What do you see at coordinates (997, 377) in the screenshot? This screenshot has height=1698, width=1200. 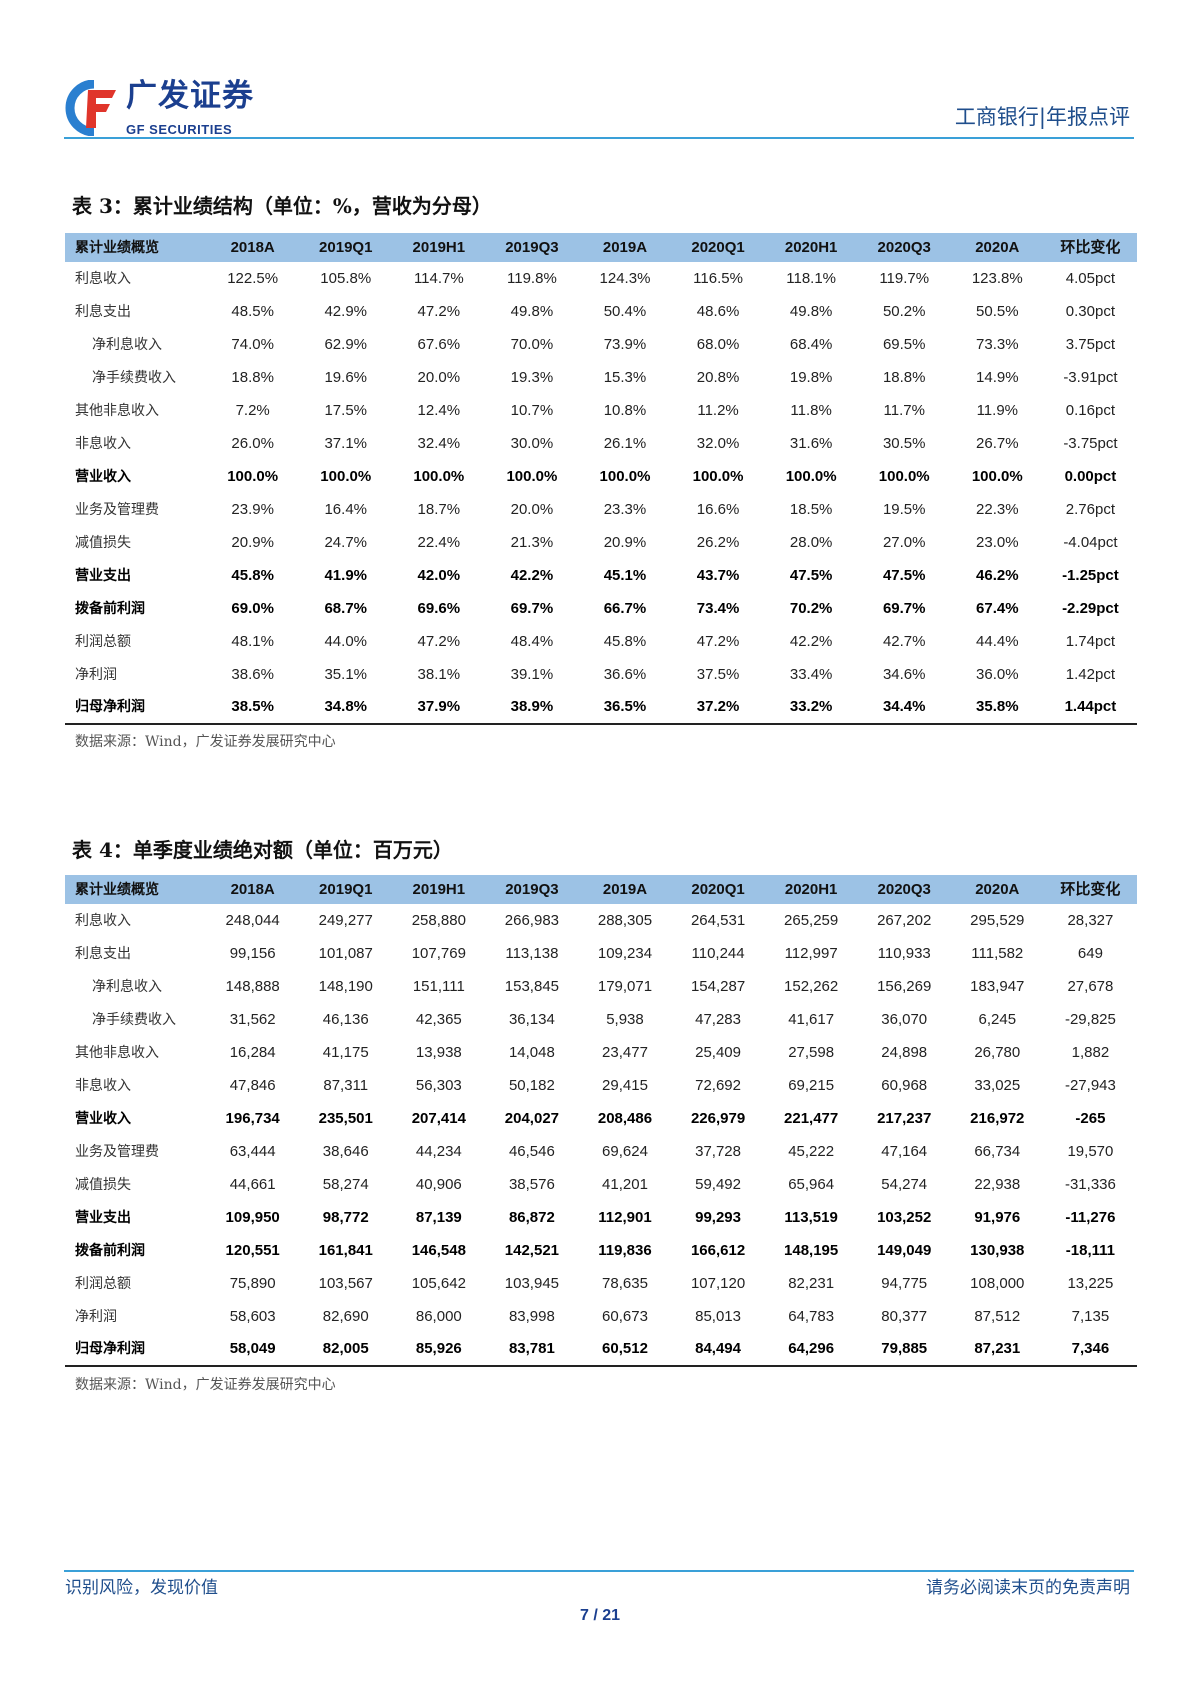 I see `table-cell: 14.9%` at bounding box center [997, 377].